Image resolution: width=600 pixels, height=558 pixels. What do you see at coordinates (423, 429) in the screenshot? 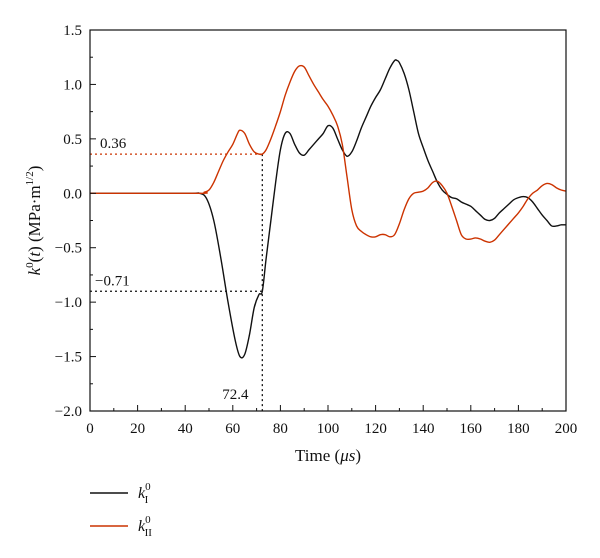
I see `x-tick-label: 140` at bounding box center [423, 429].